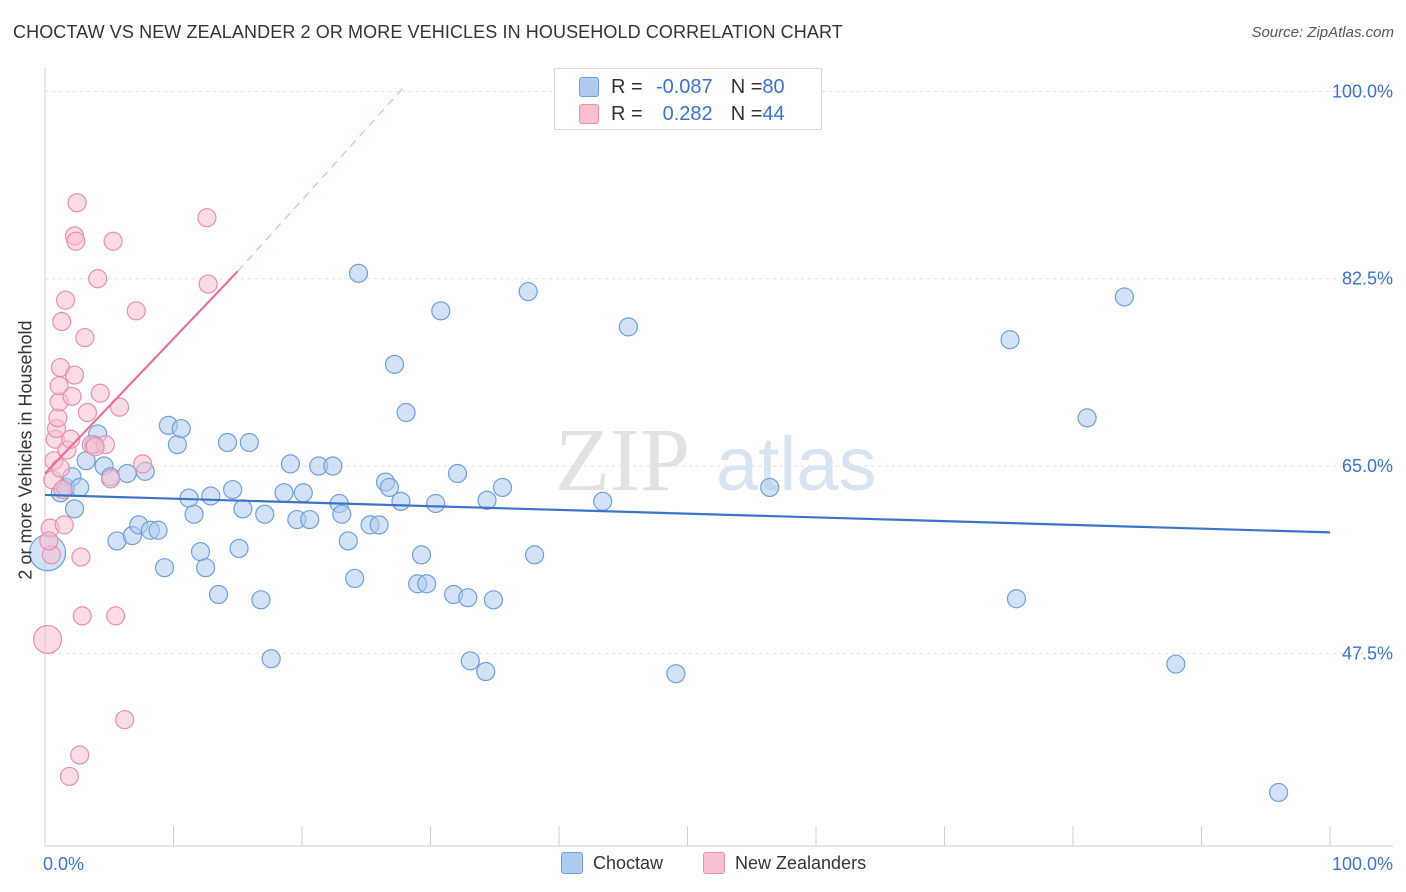 The width and height of the screenshot is (1406, 892). I want to click on legend-r-value: -0.087, so click(684, 86).